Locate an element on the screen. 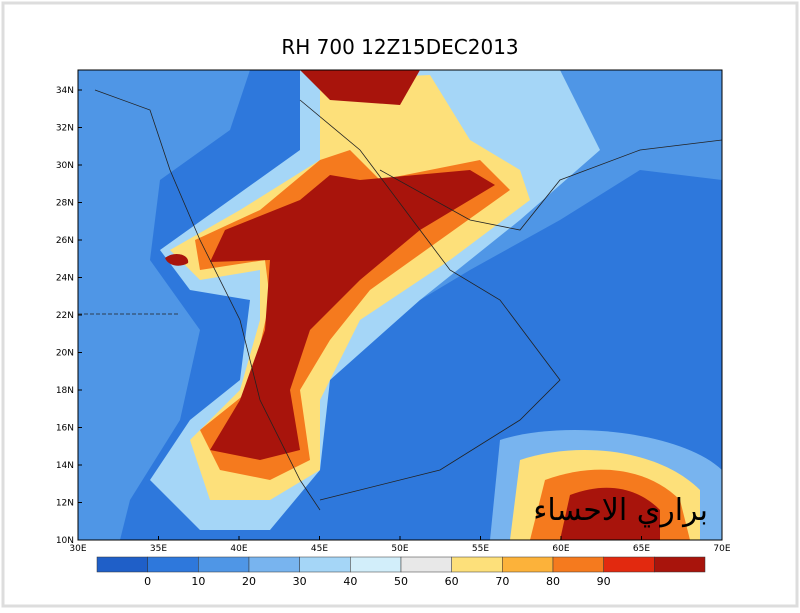  watermark: براري الاحساء is located at coordinates (620, 510).